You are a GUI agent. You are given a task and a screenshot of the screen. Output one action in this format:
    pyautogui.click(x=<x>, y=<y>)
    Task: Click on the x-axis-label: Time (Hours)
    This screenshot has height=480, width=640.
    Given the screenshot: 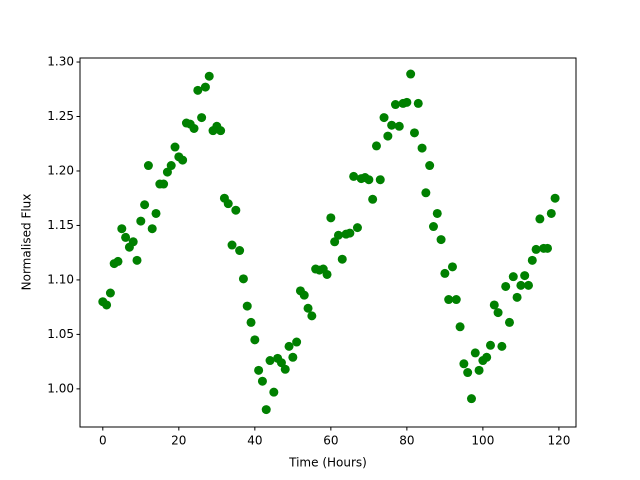 What is the action you would take?
    pyautogui.click(x=327, y=463)
    